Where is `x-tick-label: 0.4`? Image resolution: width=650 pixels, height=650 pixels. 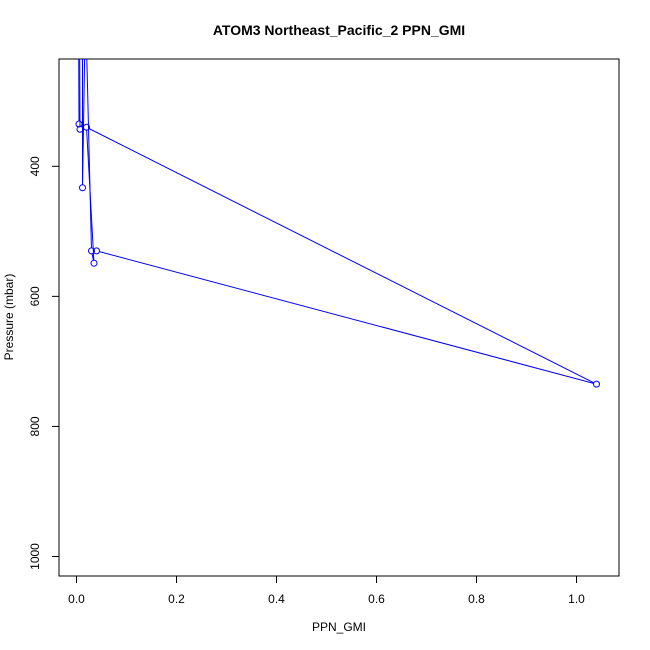
x-tick-label: 0.4 is located at coordinates (276, 599).